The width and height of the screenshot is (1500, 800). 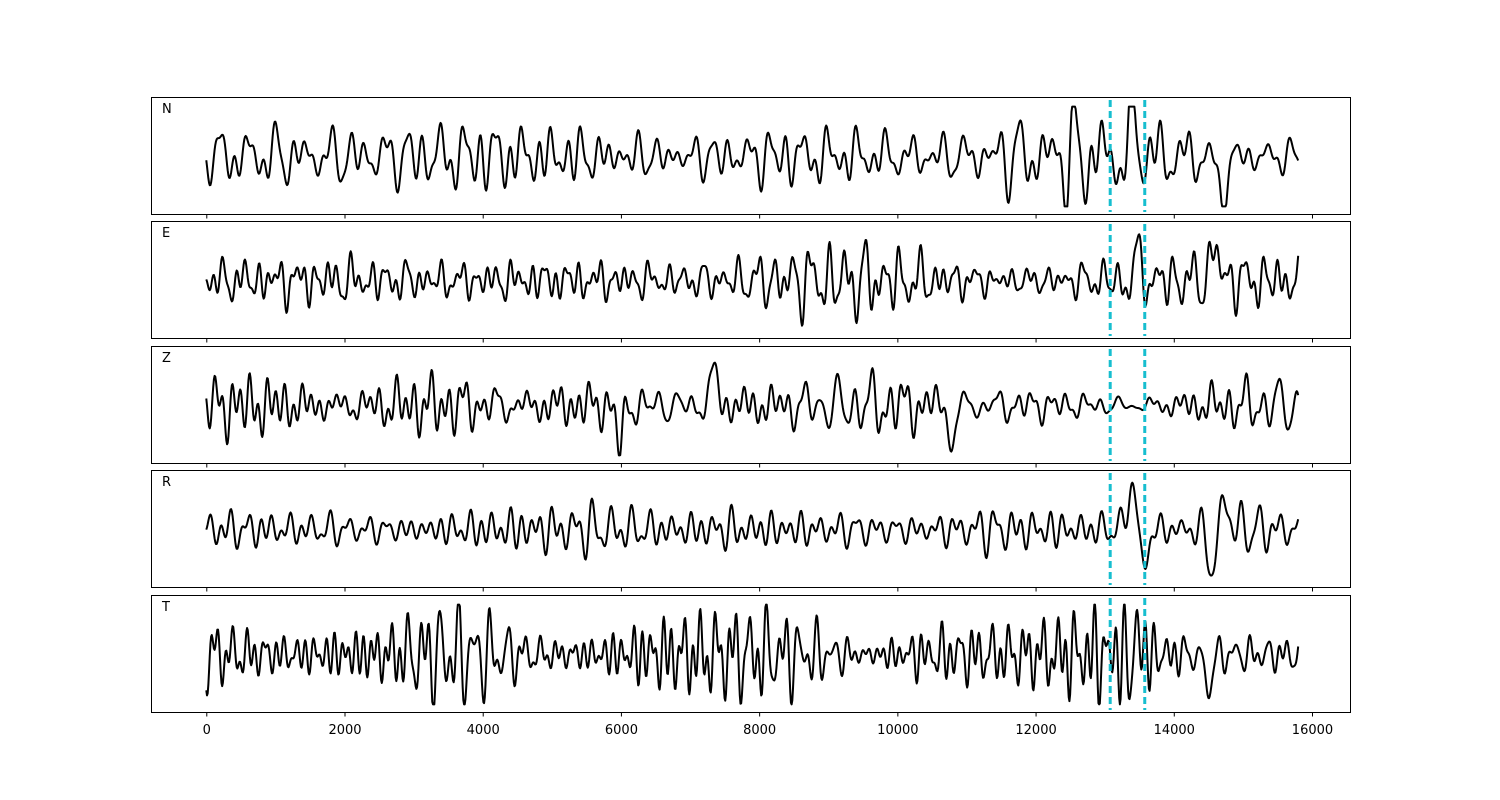 I want to click on x-tick-label: 12000, so click(x=1035, y=730).